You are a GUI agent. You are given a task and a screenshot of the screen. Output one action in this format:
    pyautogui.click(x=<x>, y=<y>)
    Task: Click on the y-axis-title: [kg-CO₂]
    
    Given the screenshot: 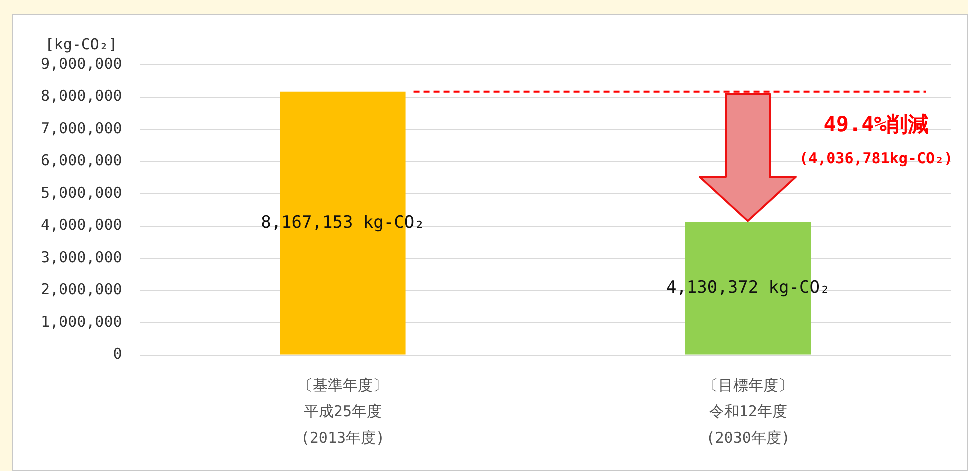 What is the action you would take?
    pyautogui.click(x=81, y=44)
    